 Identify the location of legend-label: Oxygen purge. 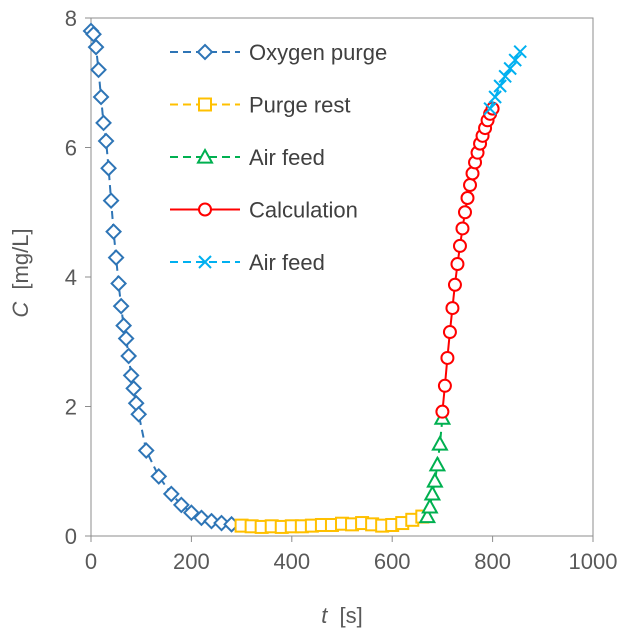
(318, 52).